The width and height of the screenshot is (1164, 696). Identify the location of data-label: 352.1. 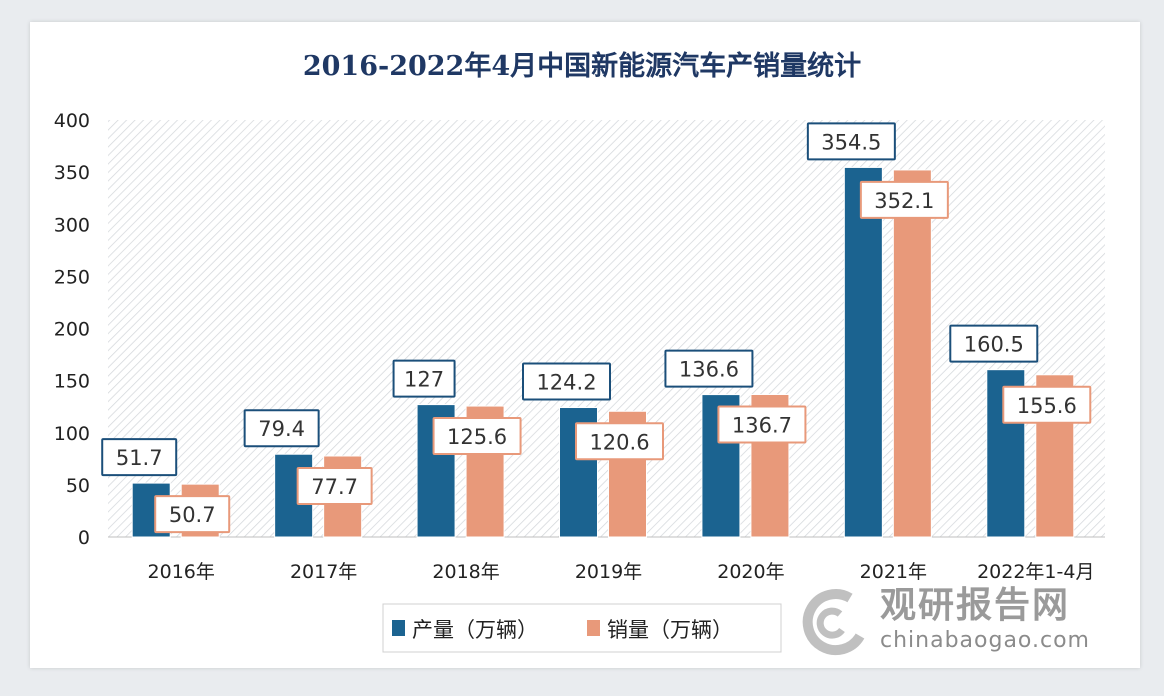
(904, 201).